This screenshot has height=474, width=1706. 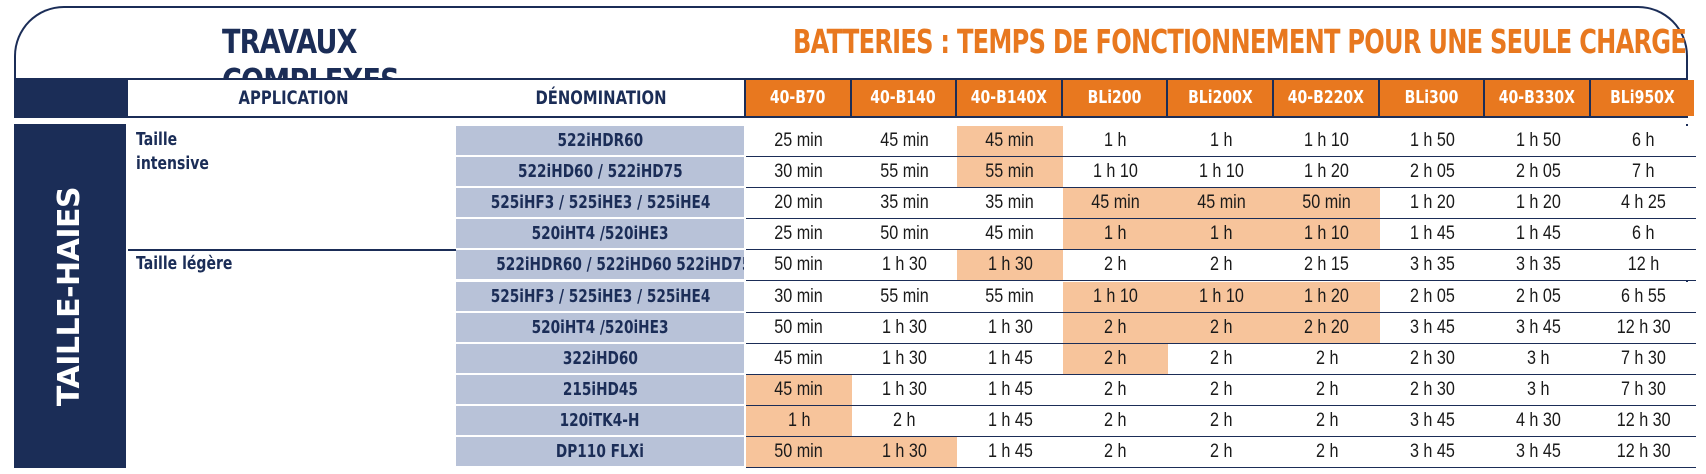 What do you see at coordinates (601, 98) in the screenshot?
I see `column-header-denomination: DÉNOMINATION` at bounding box center [601, 98].